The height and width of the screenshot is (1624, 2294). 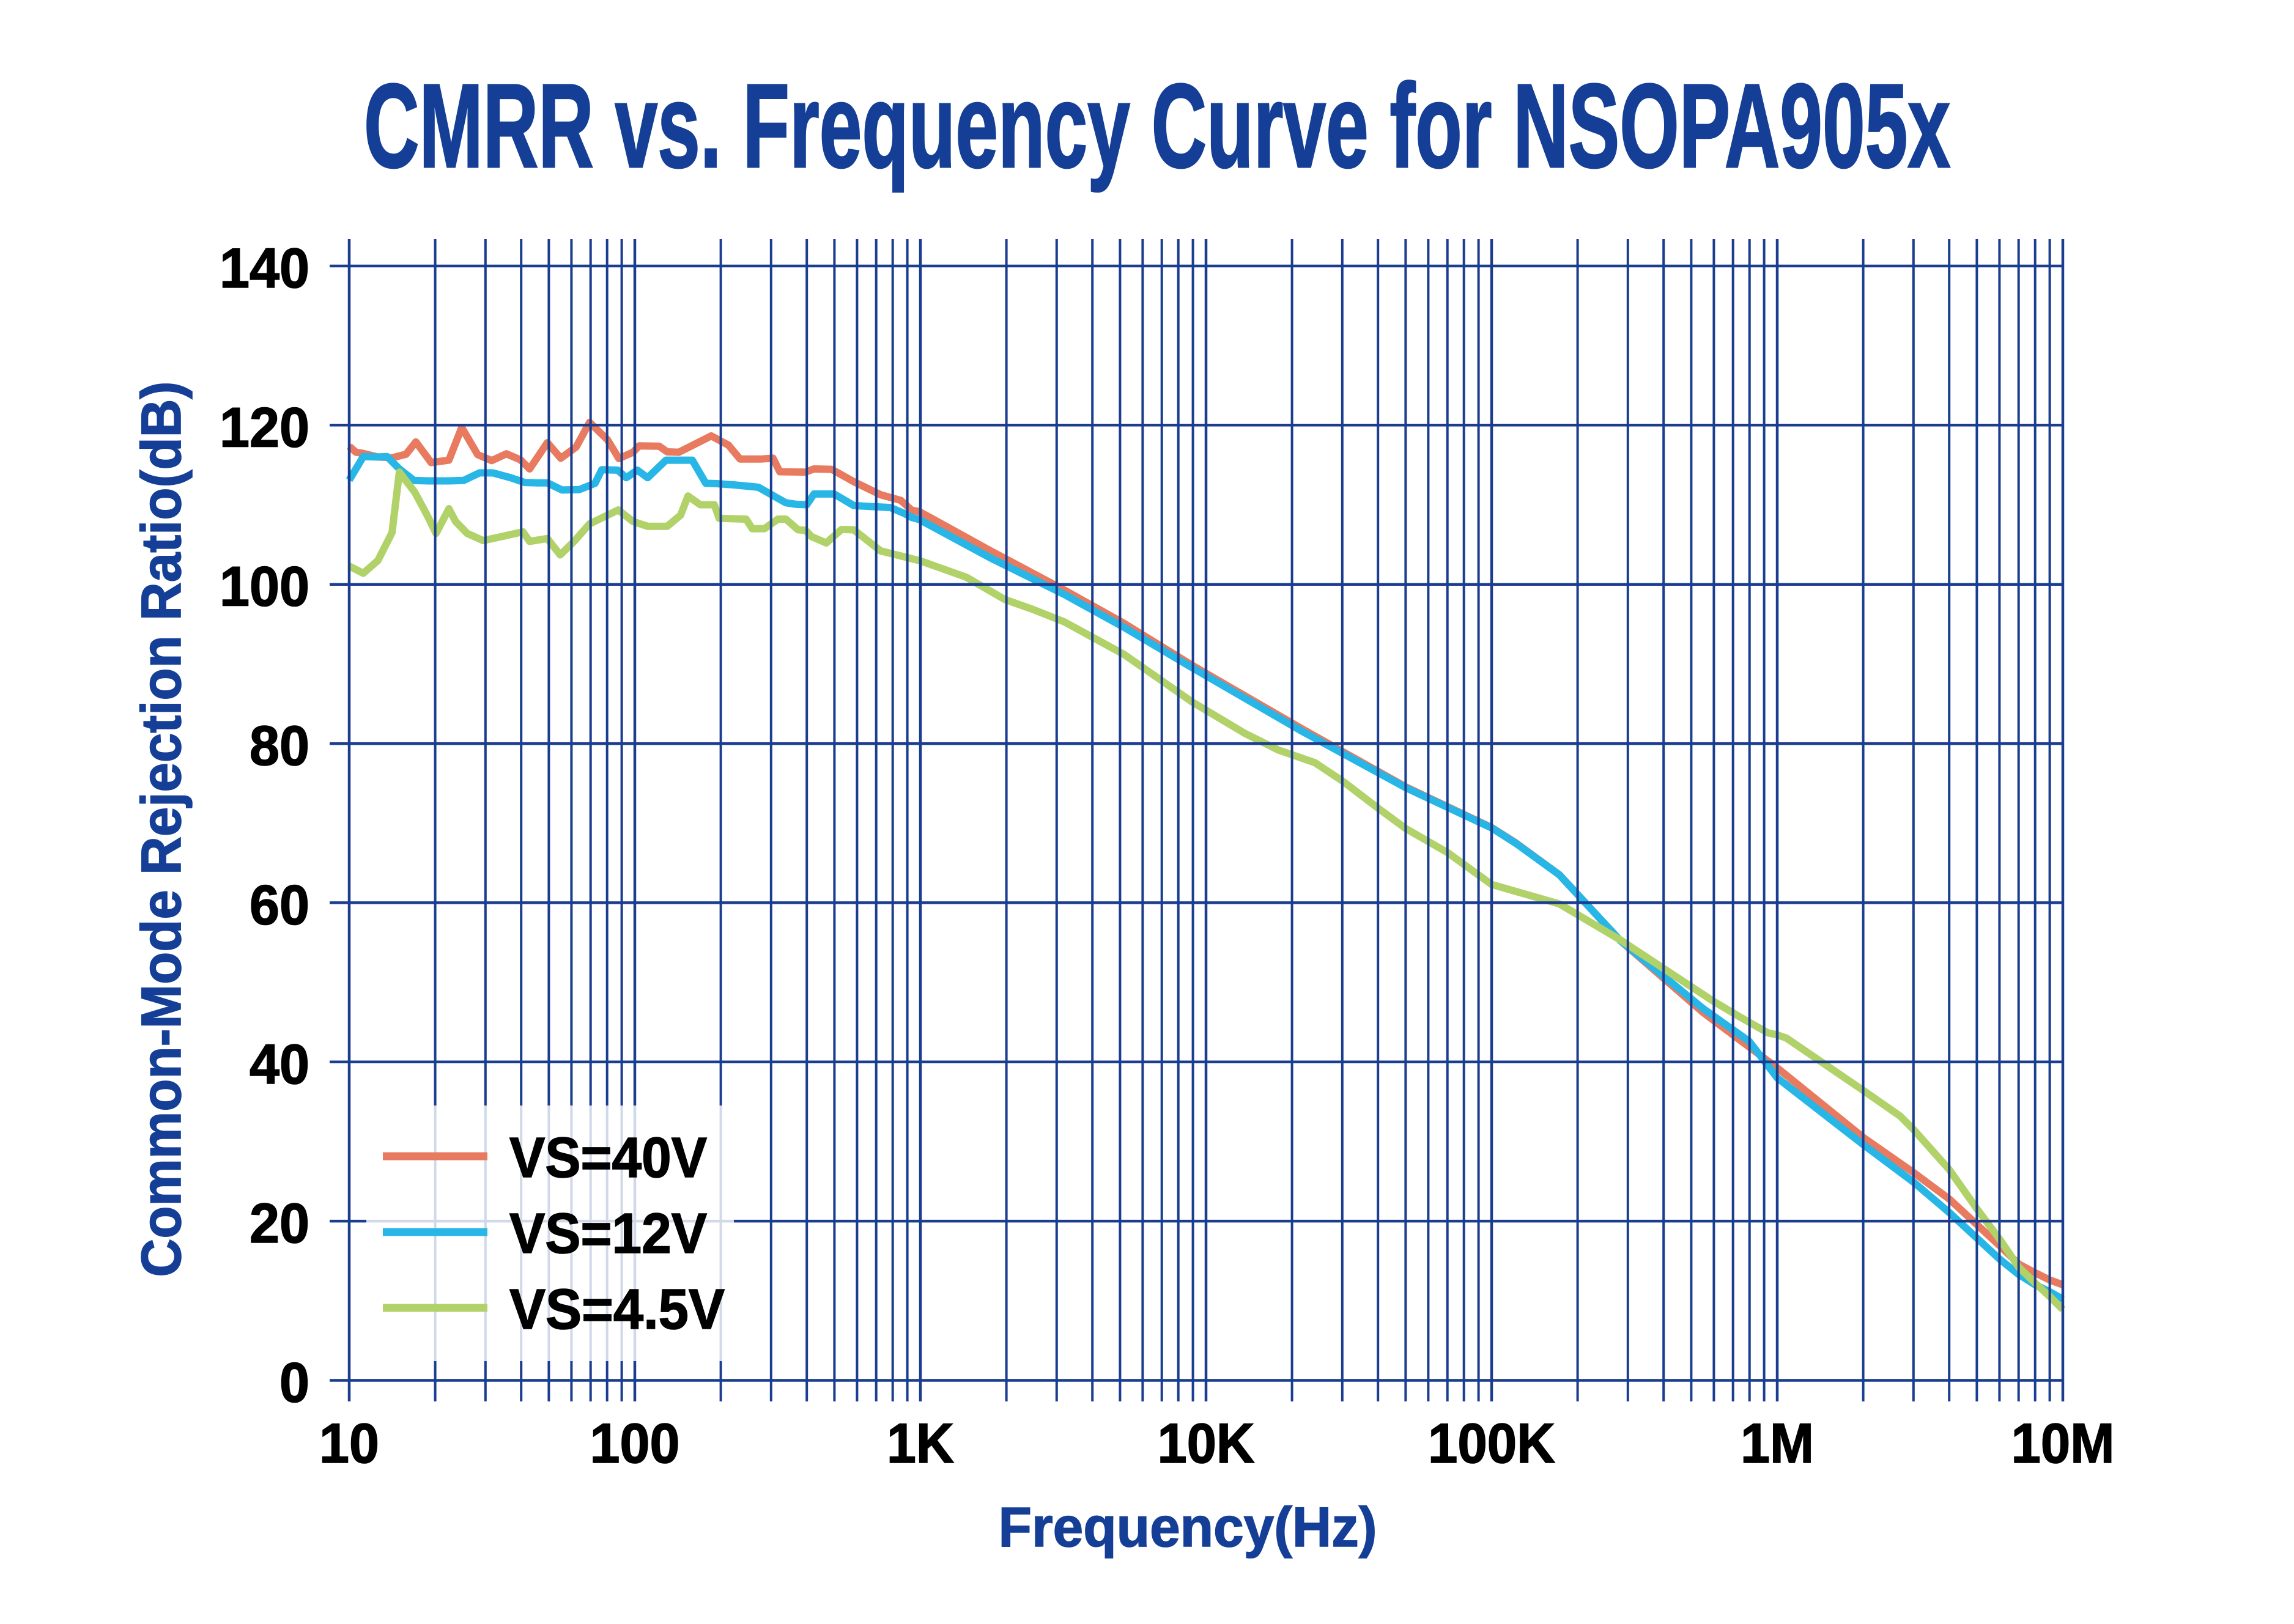 I want to click on svg-text: 120, so click(x=264, y=428).